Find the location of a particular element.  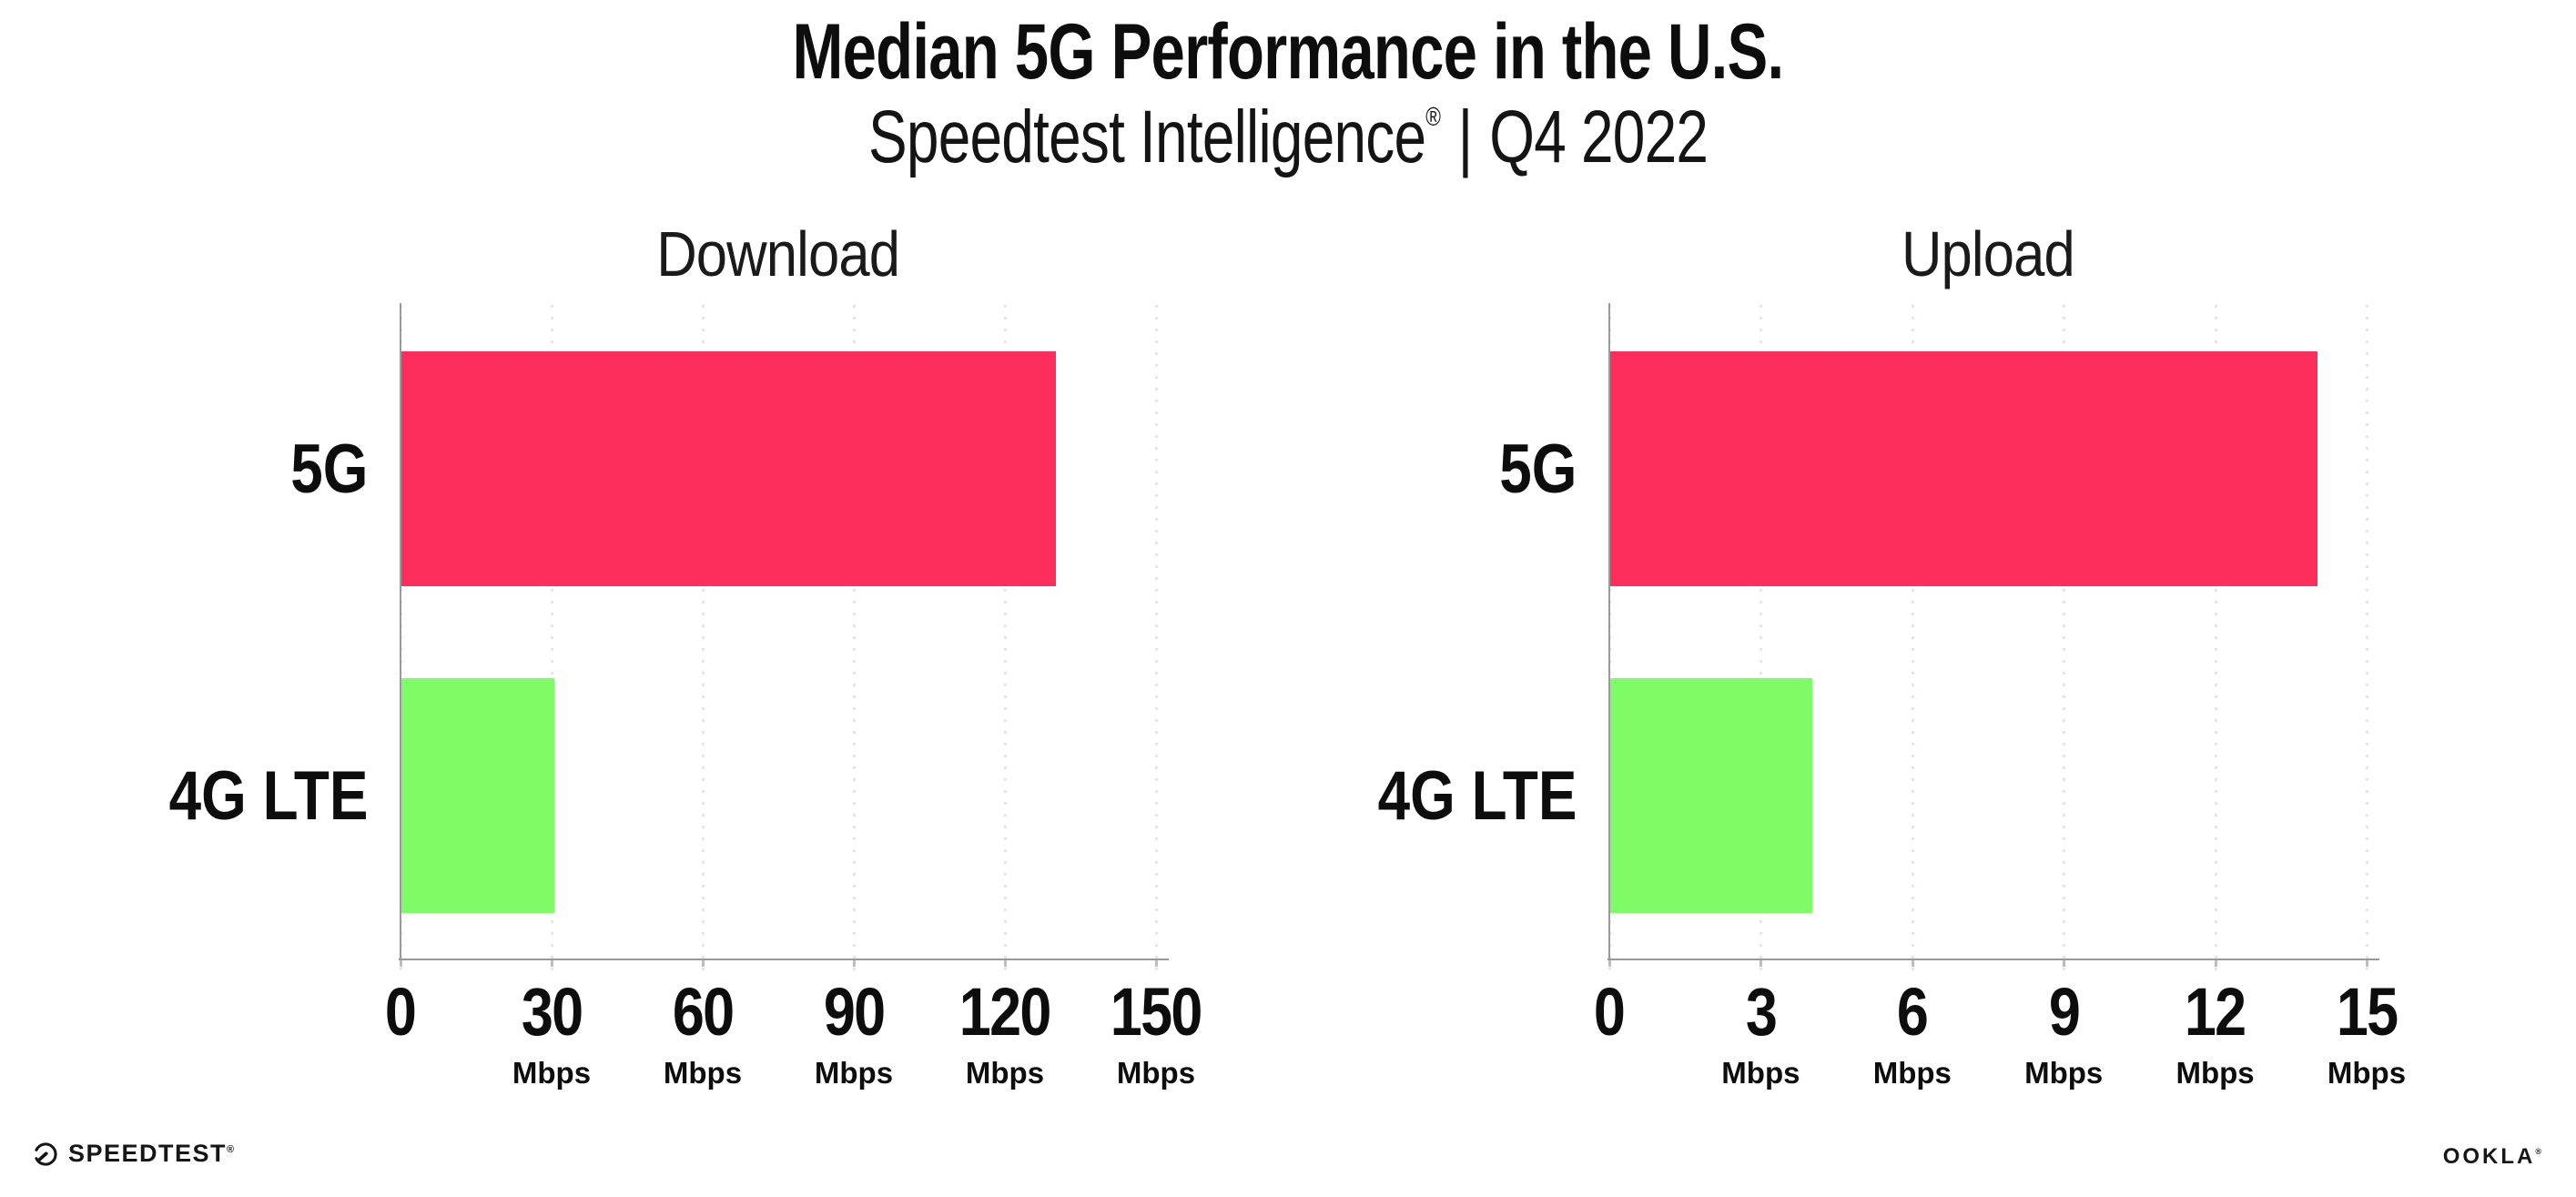

x-tick-value: 12 is located at coordinates (2215, 1012).